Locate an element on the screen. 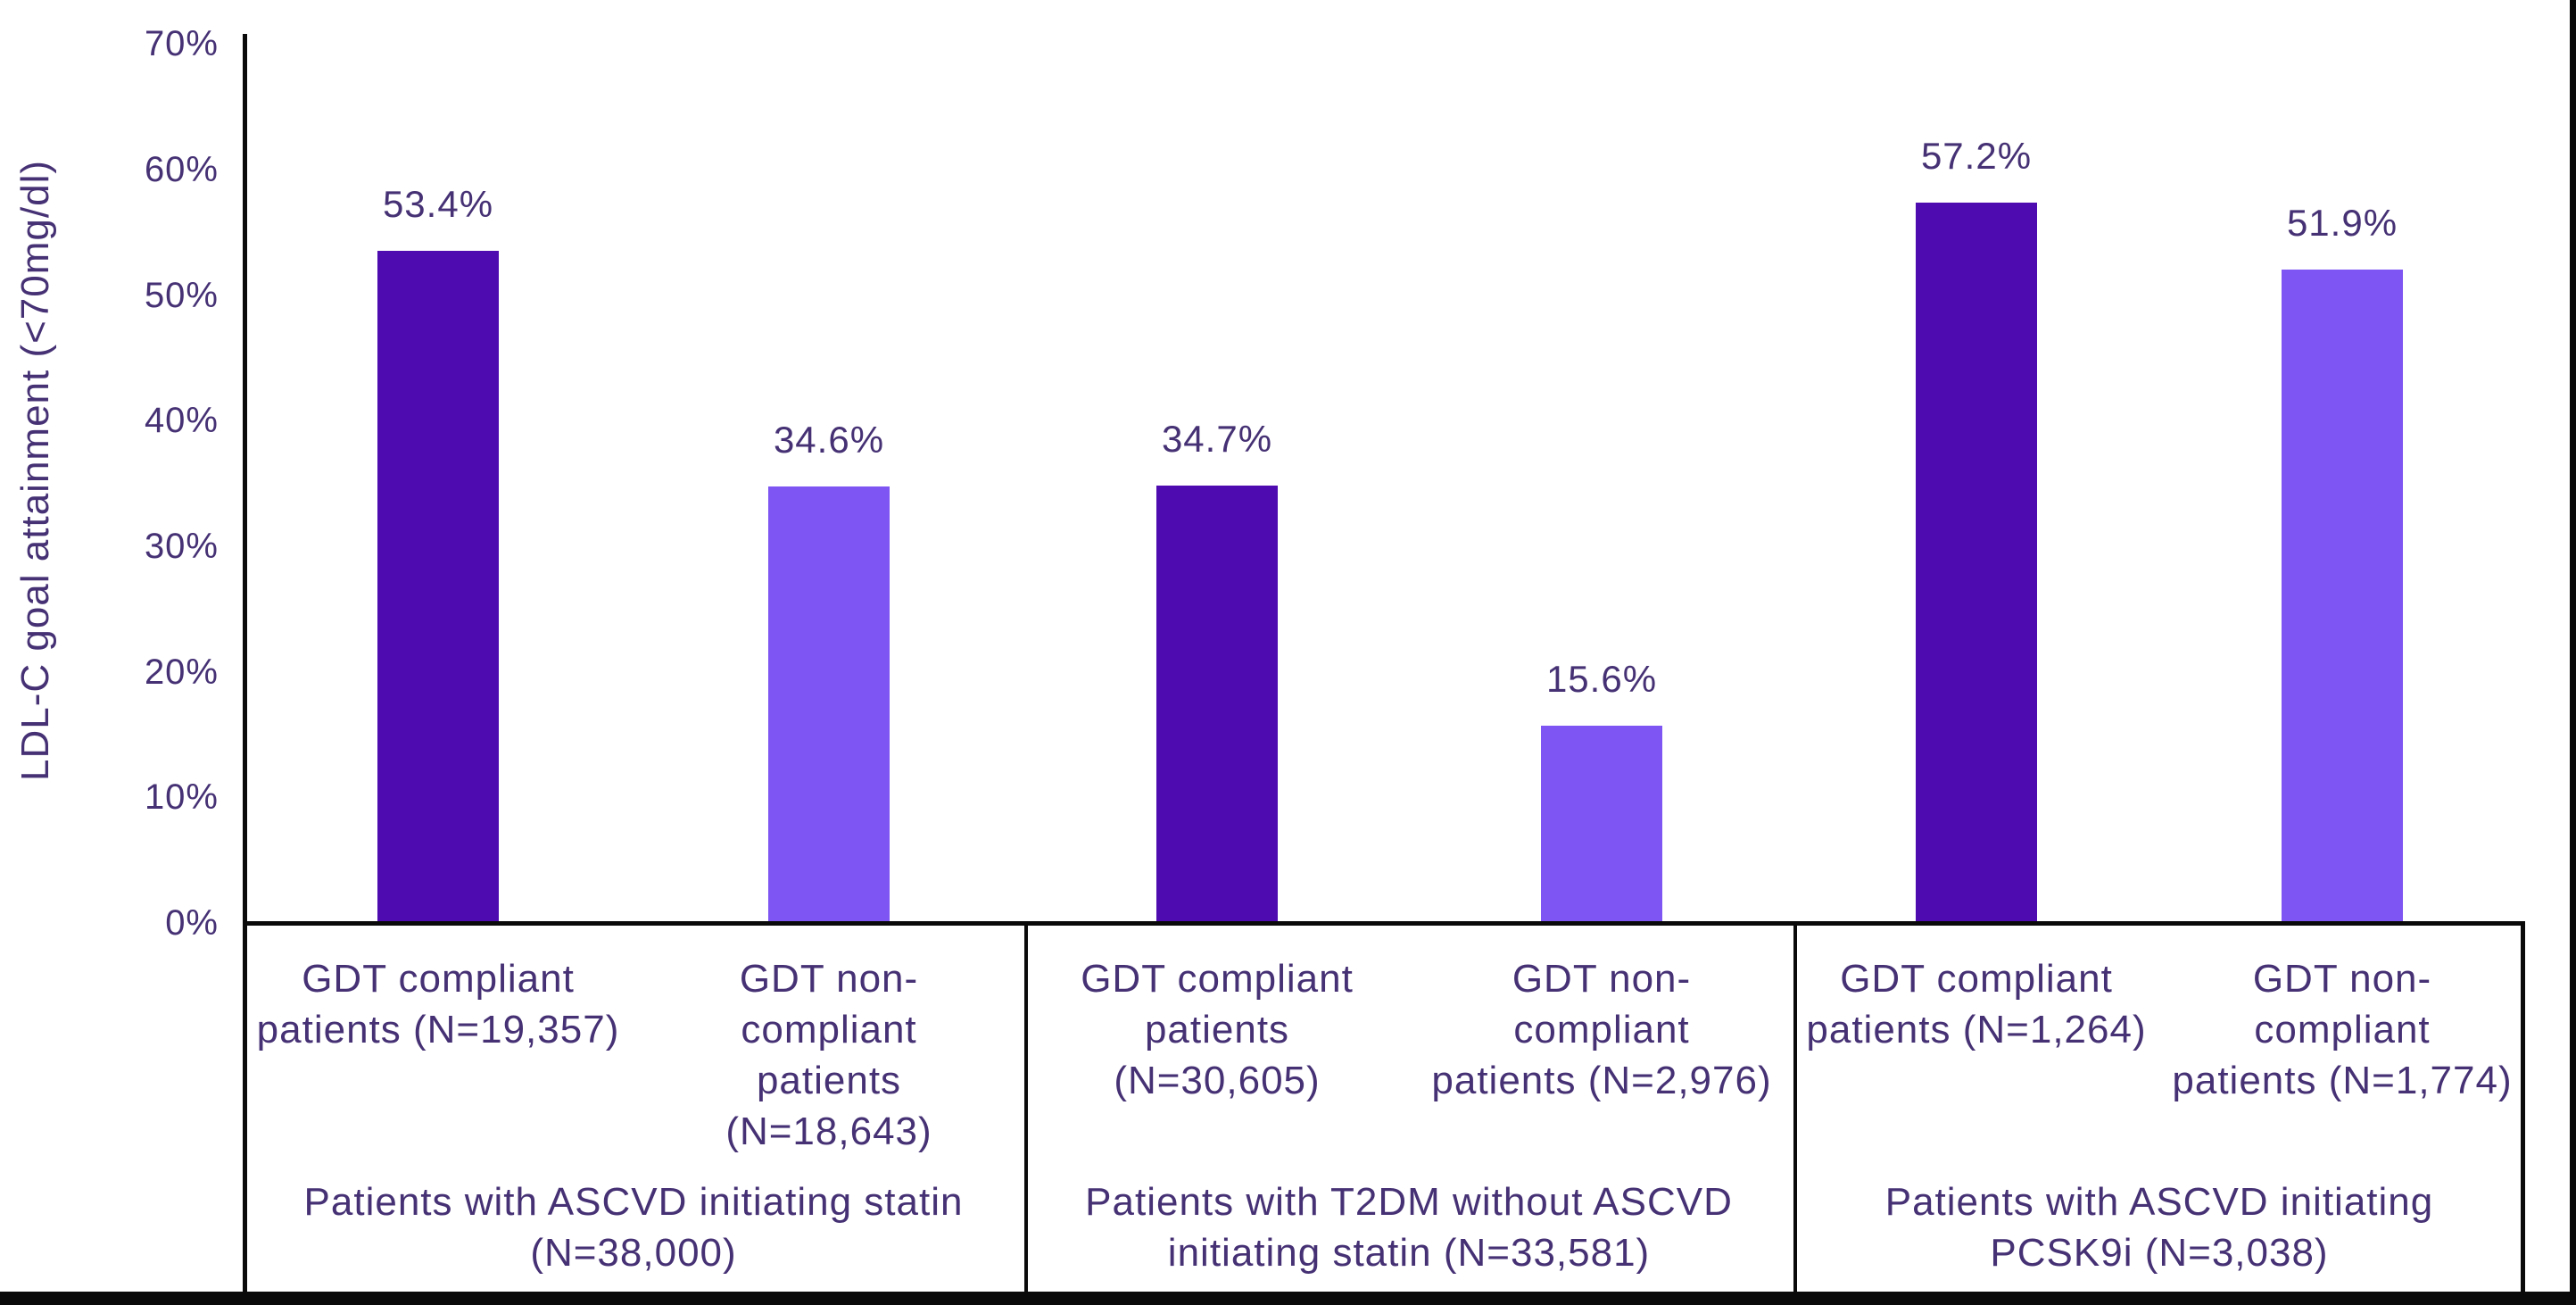 The height and width of the screenshot is (1305, 2576). bar-gdt-compliant-group3 is located at coordinates (1976, 562).